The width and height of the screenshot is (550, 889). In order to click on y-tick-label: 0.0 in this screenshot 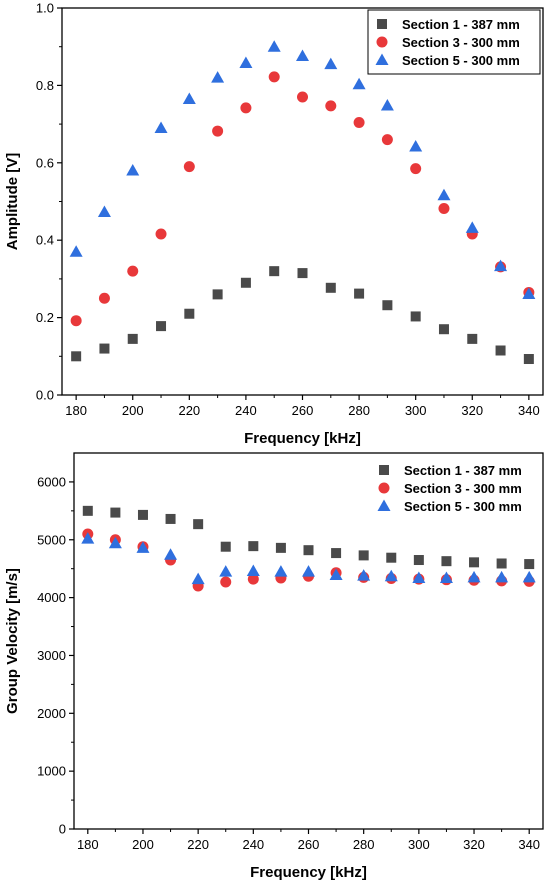, I will do `click(45, 395)`.